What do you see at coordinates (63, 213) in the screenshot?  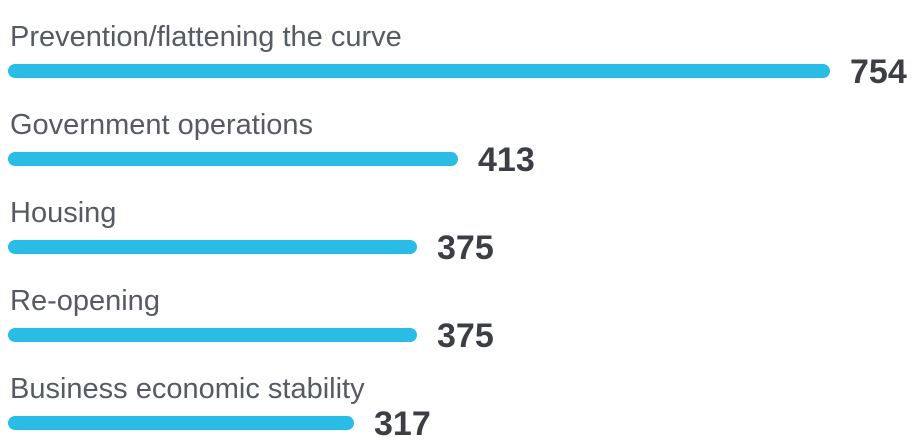 I see `category-label: Housing` at bounding box center [63, 213].